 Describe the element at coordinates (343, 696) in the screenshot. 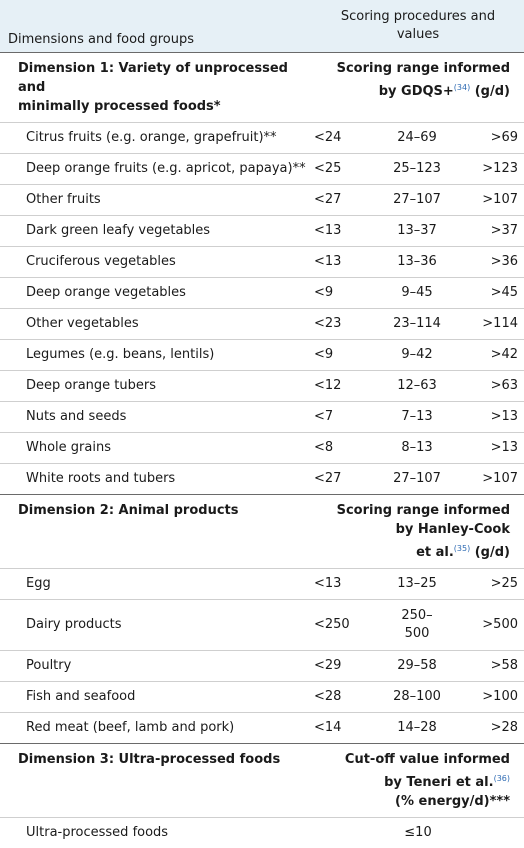

I see `score-low: <28` at that location.